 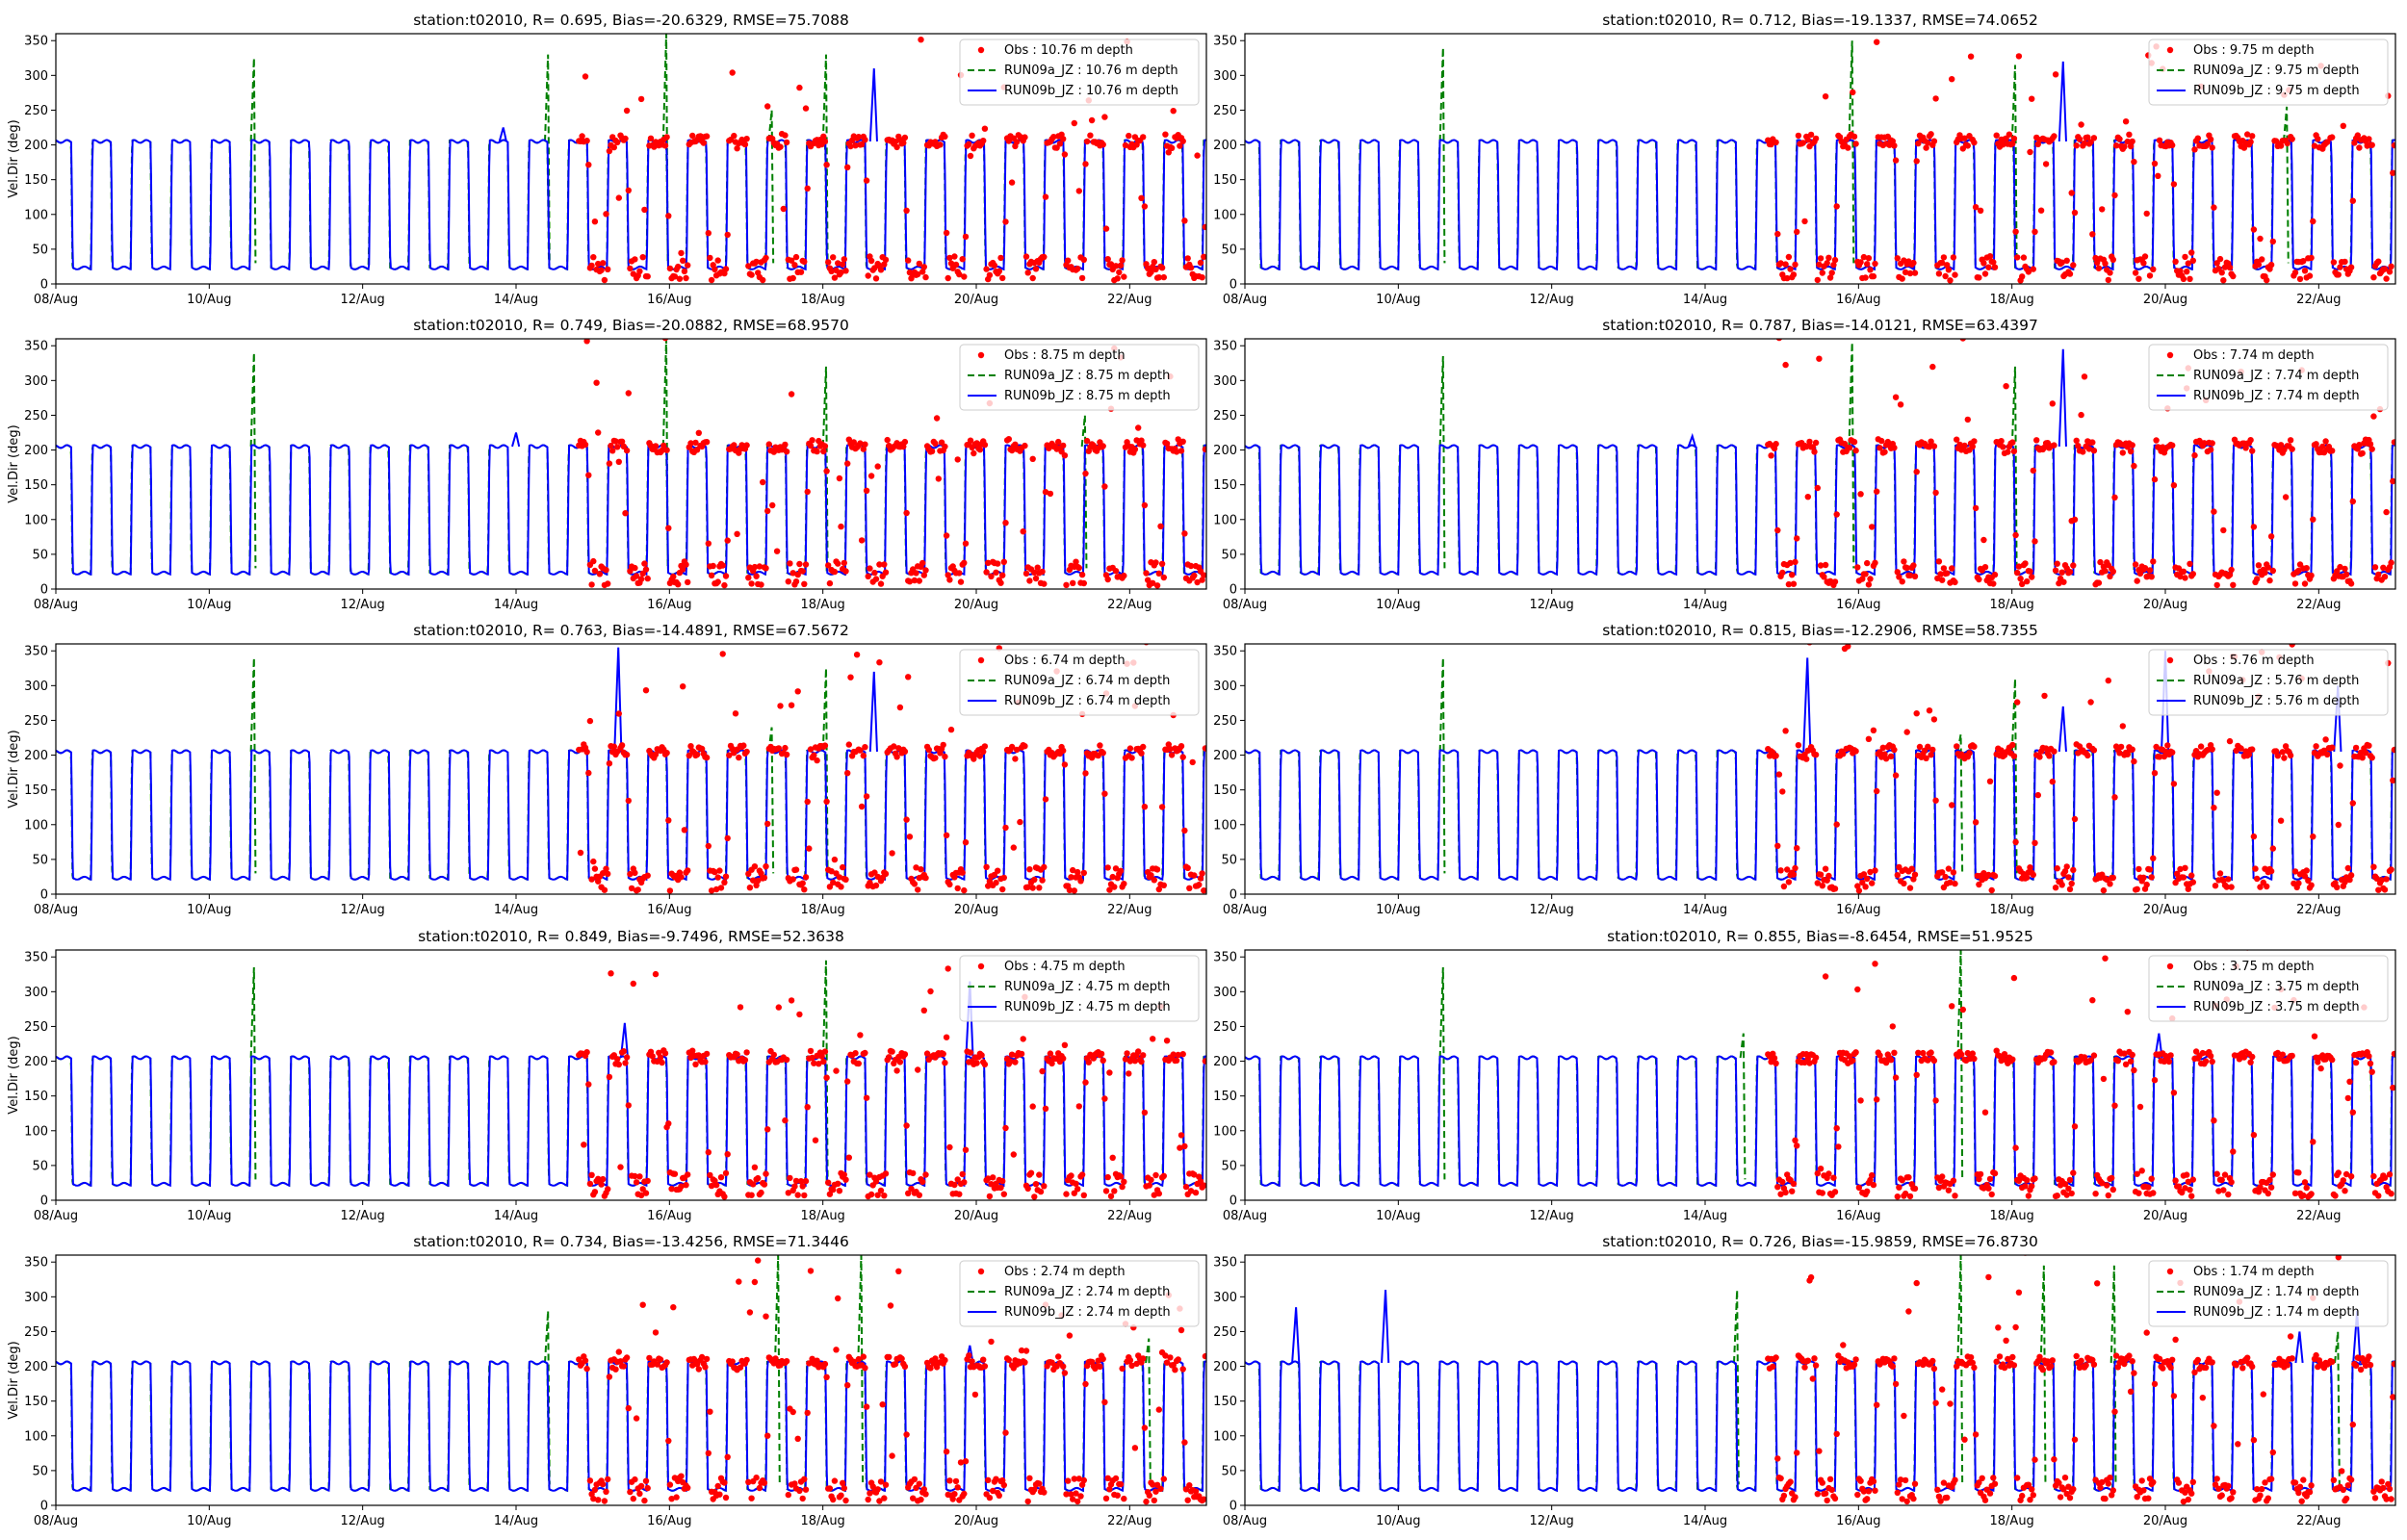 I want to click on x-tick-label: 18/Aug, so click(x=2012, y=1521).